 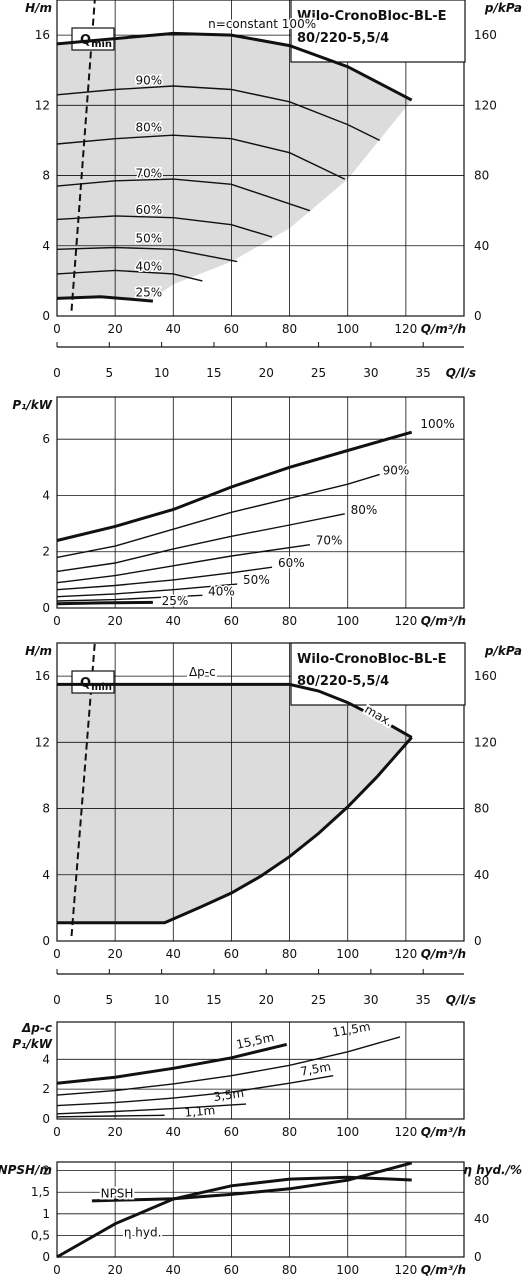 I want to click on curve-label: Δp-c, so click(x=202, y=672).